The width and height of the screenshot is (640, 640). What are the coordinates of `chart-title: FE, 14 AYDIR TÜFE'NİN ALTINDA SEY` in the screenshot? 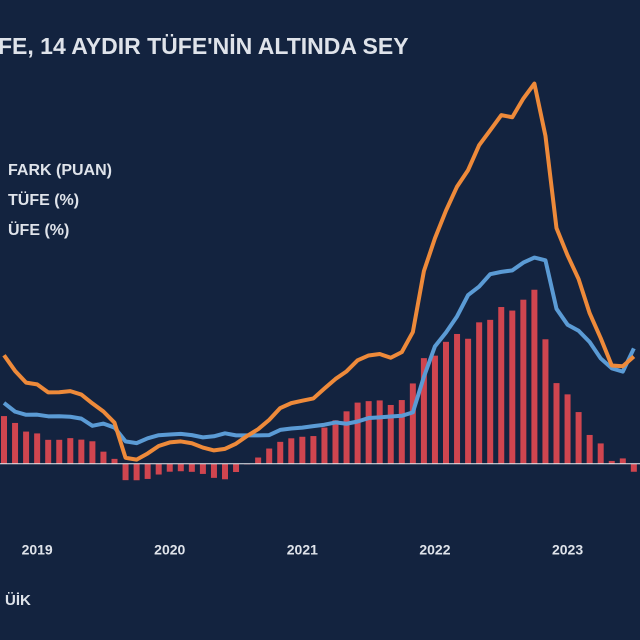 It's located at (204, 46).